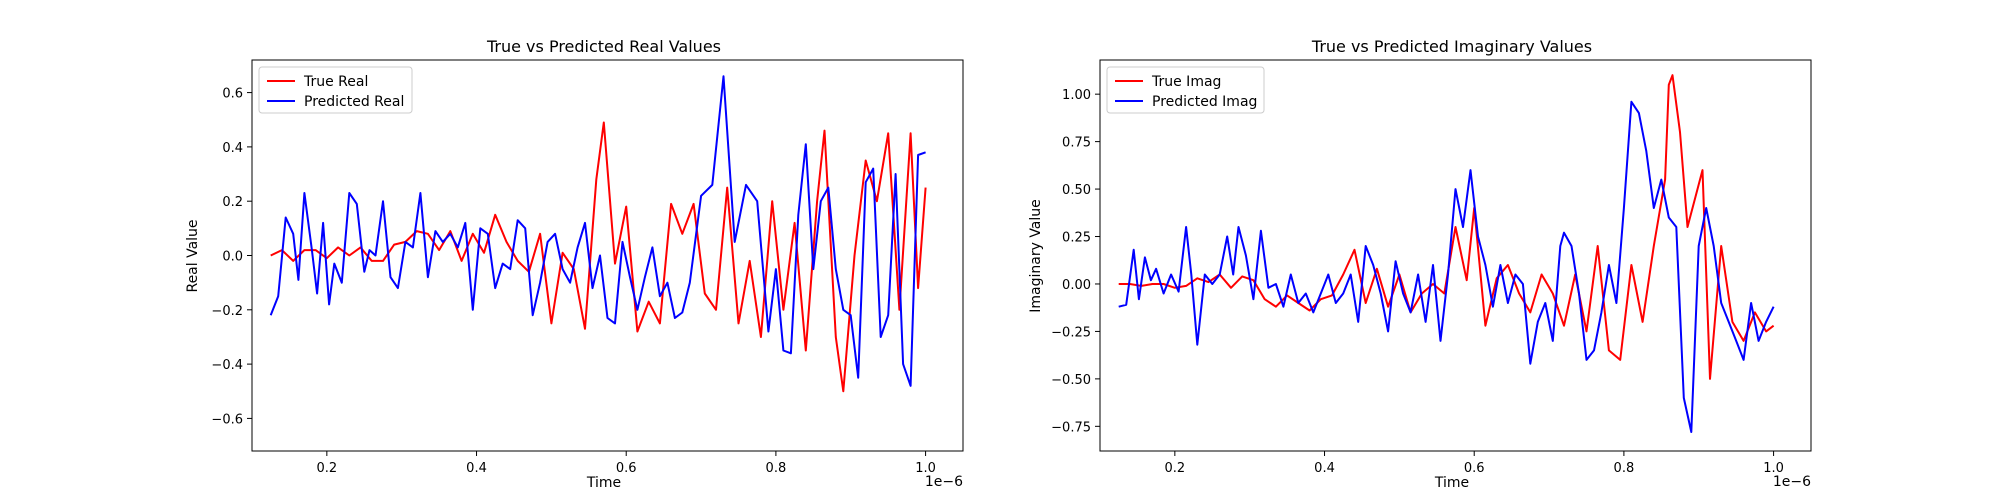 This screenshot has width=2000, height=500. I want to click on y-tick-label: −0.75, so click(1071, 427).